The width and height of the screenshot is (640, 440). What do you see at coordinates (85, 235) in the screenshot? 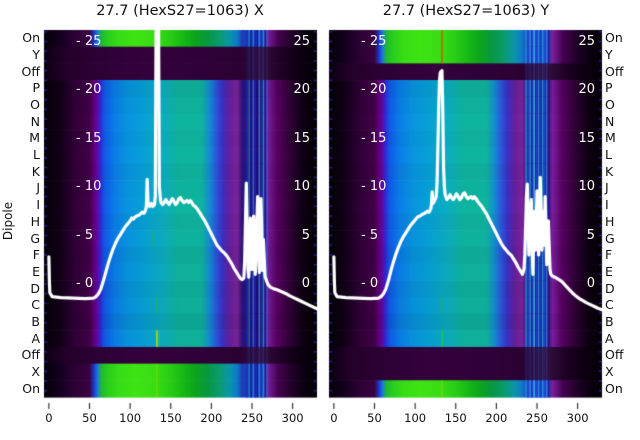
I see `y-tick-label-left-X-5: - 5` at bounding box center [85, 235].